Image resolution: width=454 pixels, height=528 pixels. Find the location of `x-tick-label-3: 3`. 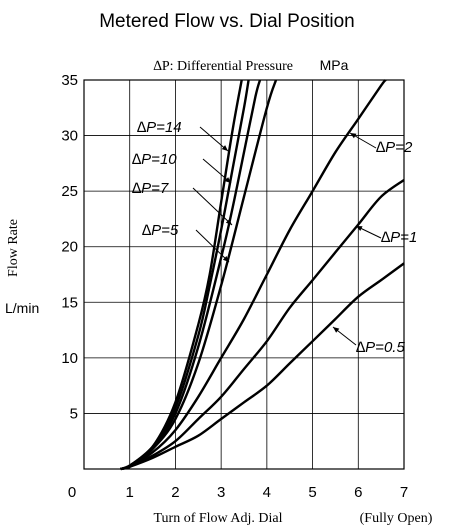

x-tick-label-3: 3 is located at coordinates (221, 492).